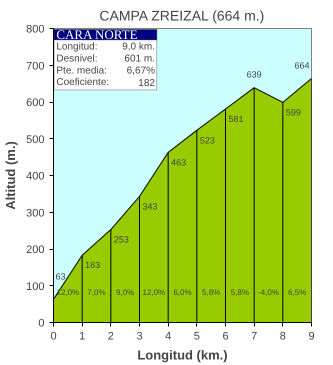  I want to click on data-label: 599, so click(293, 112).